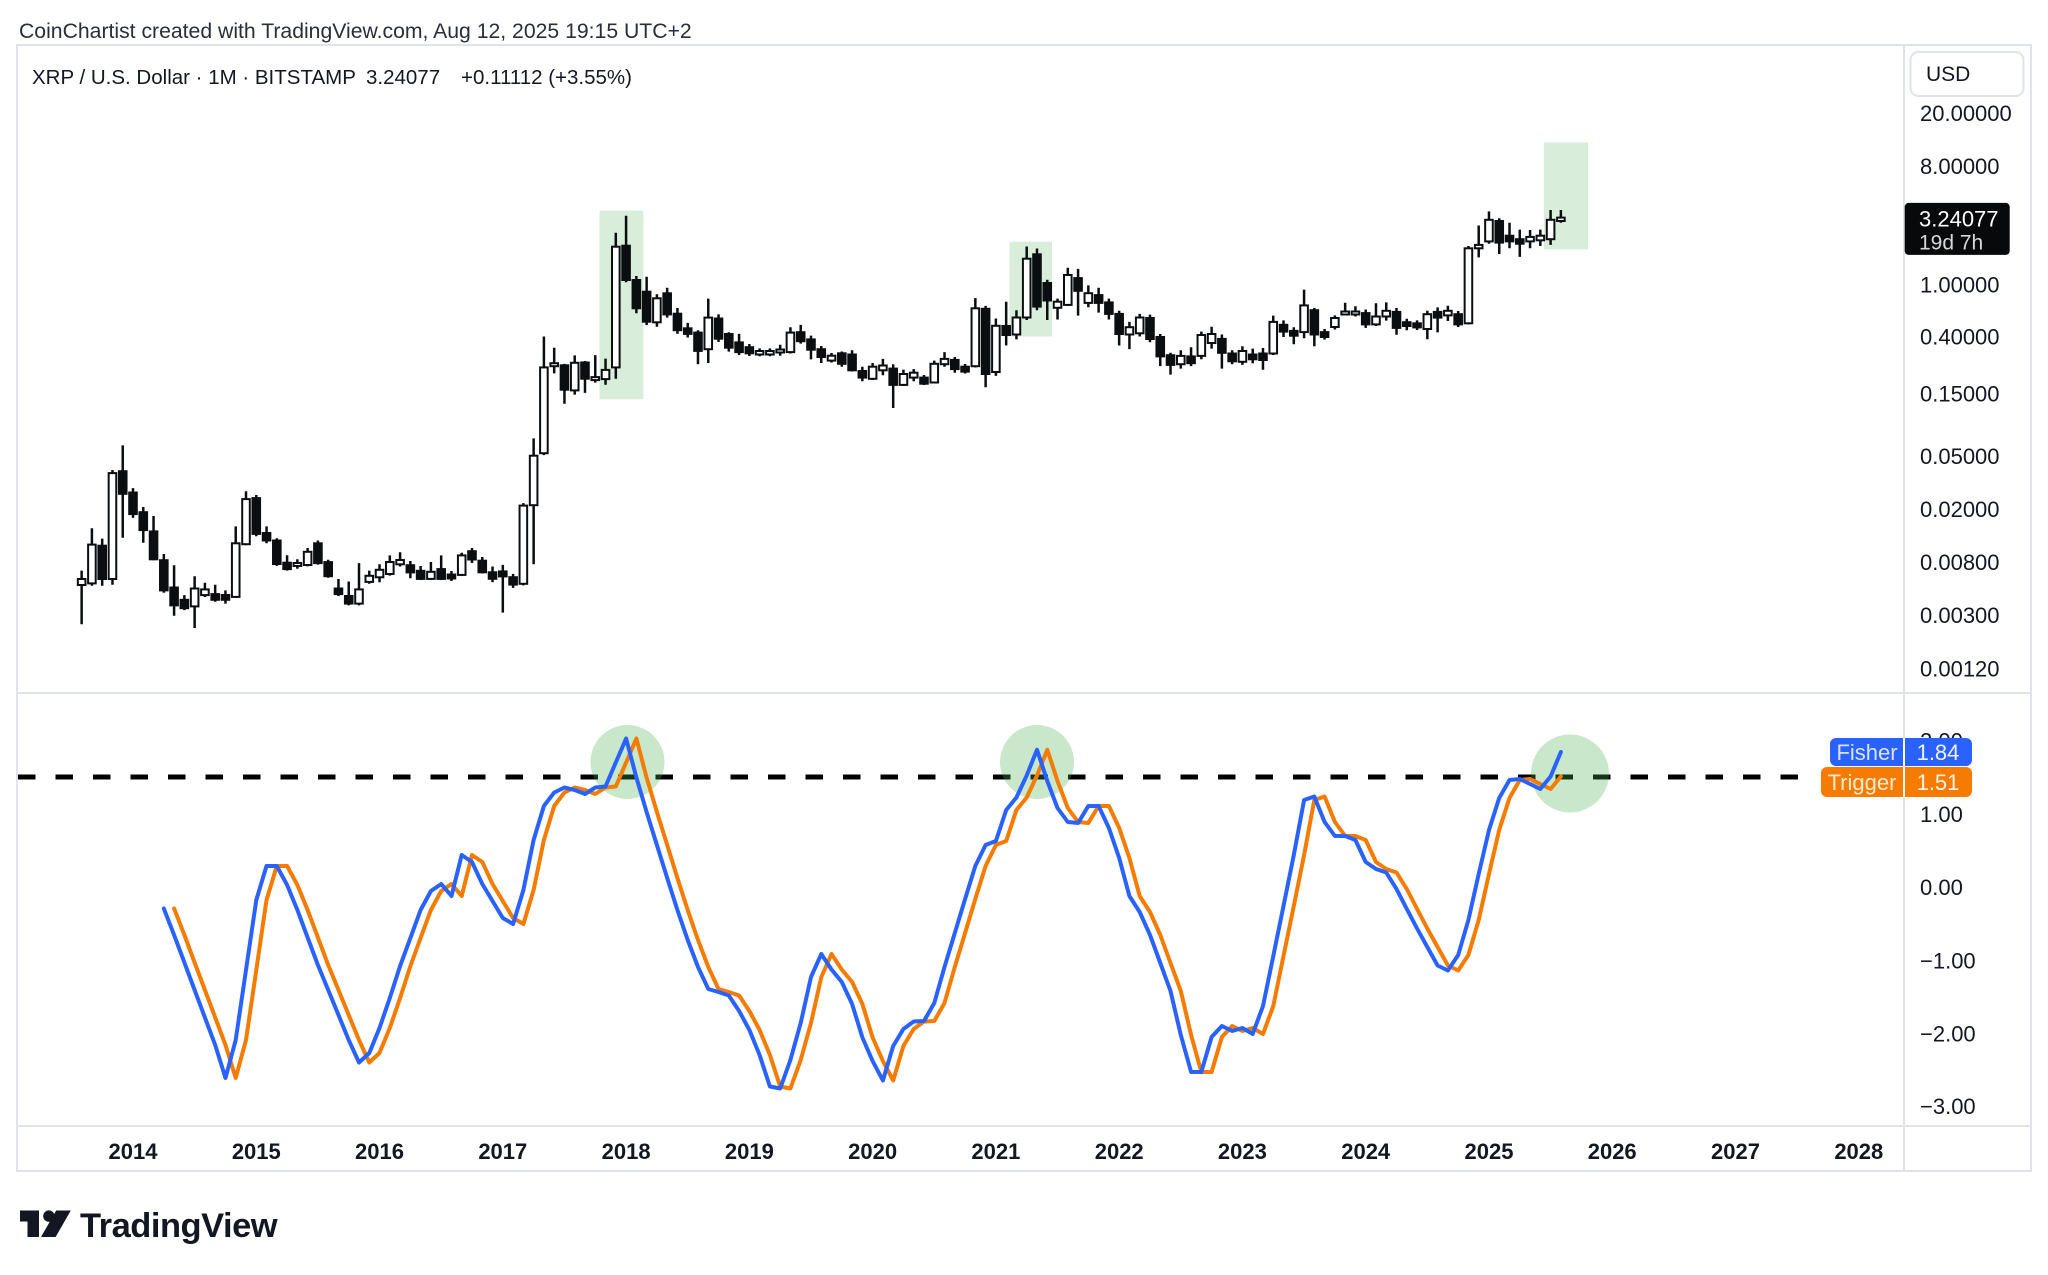 This screenshot has width=2048, height=1275. Describe the element at coordinates (1938, 752) in the screenshot. I see `svg-text: 1.84` at that location.